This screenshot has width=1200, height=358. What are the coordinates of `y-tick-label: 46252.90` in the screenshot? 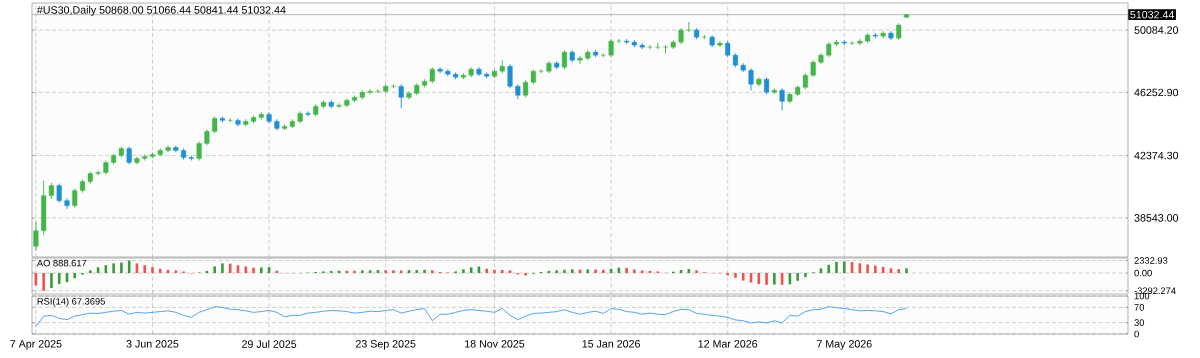 It's located at (1156, 92).